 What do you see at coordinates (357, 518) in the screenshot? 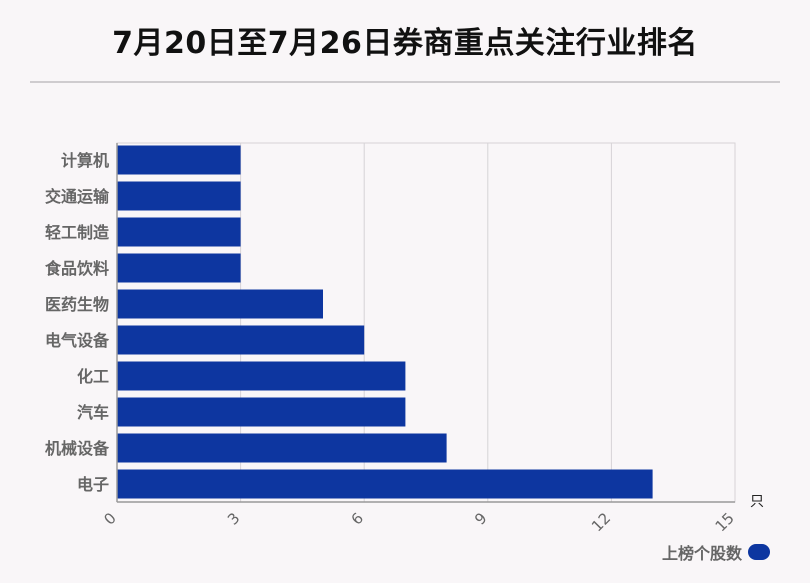
I see `x-tick-label: 6` at bounding box center [357, 518].